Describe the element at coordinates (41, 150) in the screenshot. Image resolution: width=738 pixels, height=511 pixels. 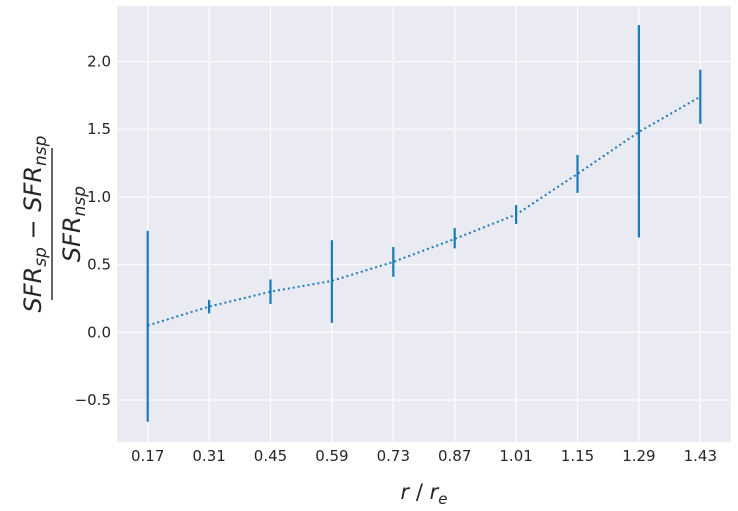
I see `y-num-b-sub: nsp` at that location.